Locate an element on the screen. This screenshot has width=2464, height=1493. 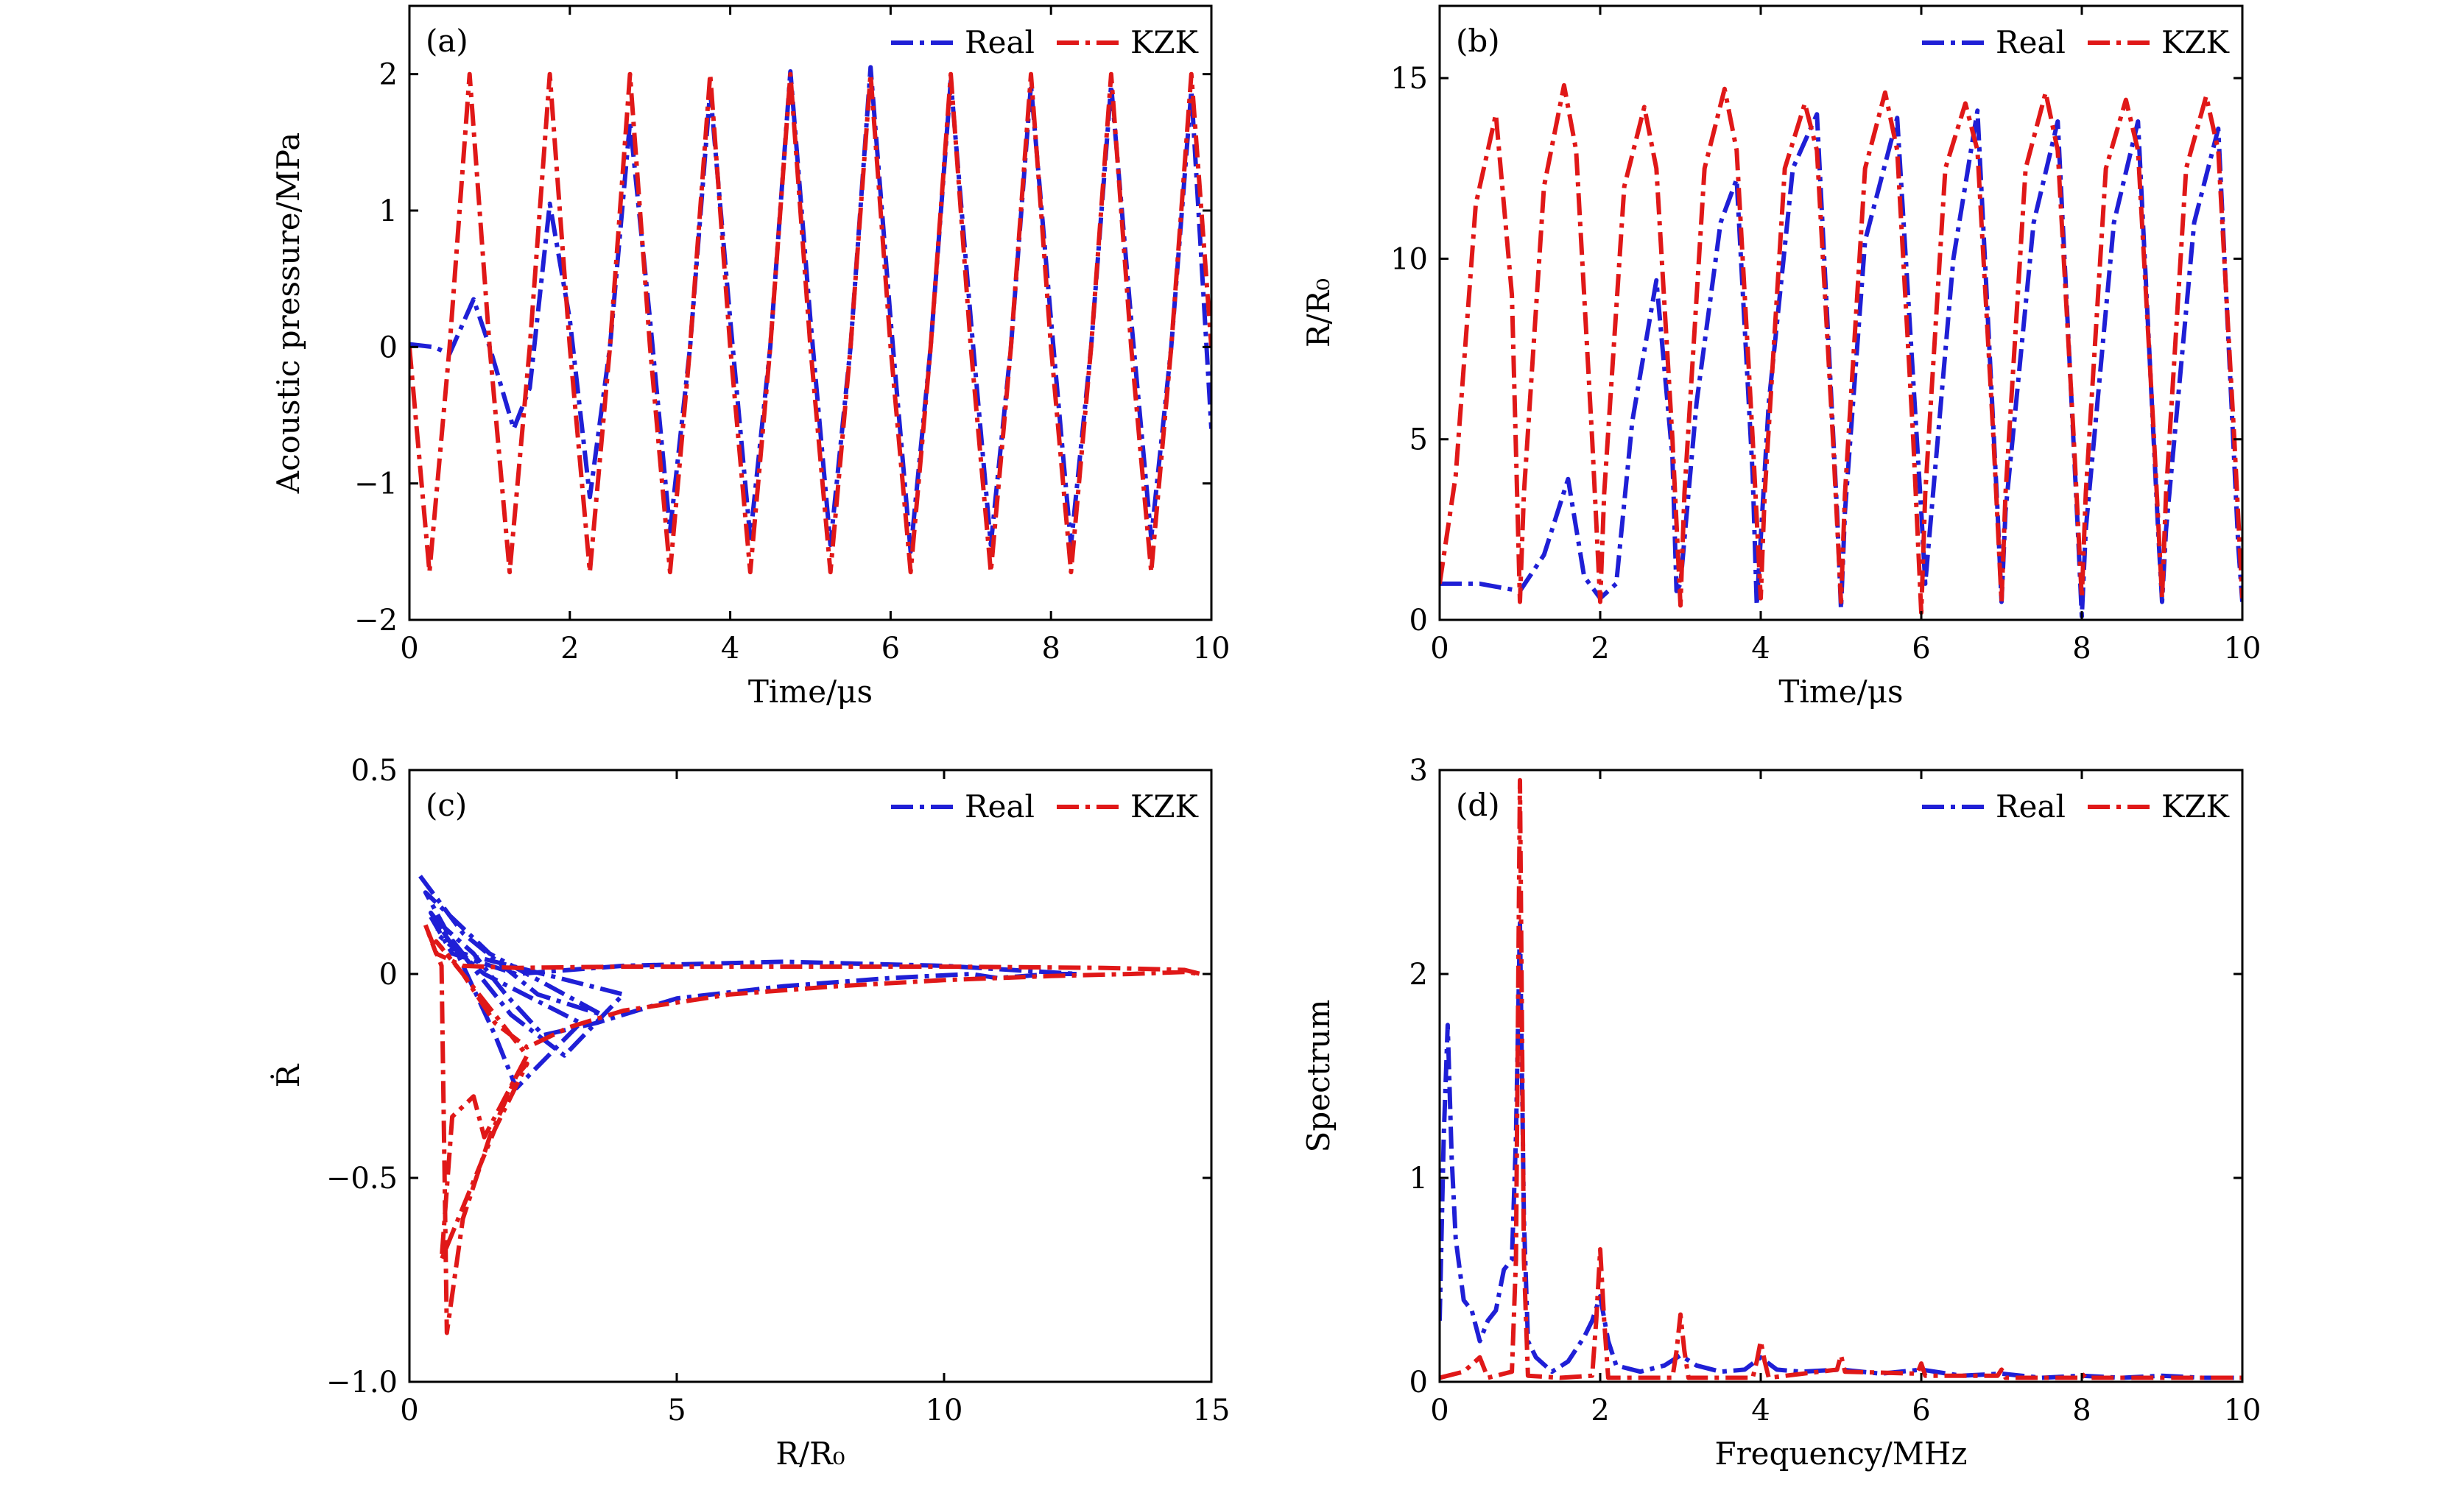
panel-tag: (a) is located at coordinates (447, 41).